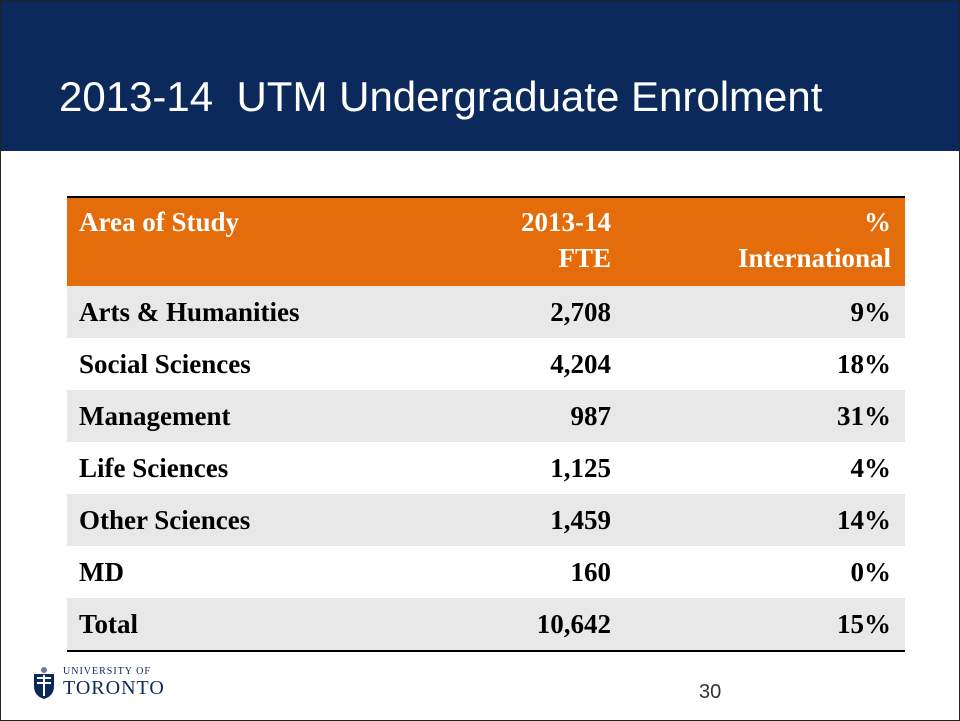 The width and height of the screenshot is (960, 721). I want to click on logo-line: UNIVERSITY OF, so click(107, 671).